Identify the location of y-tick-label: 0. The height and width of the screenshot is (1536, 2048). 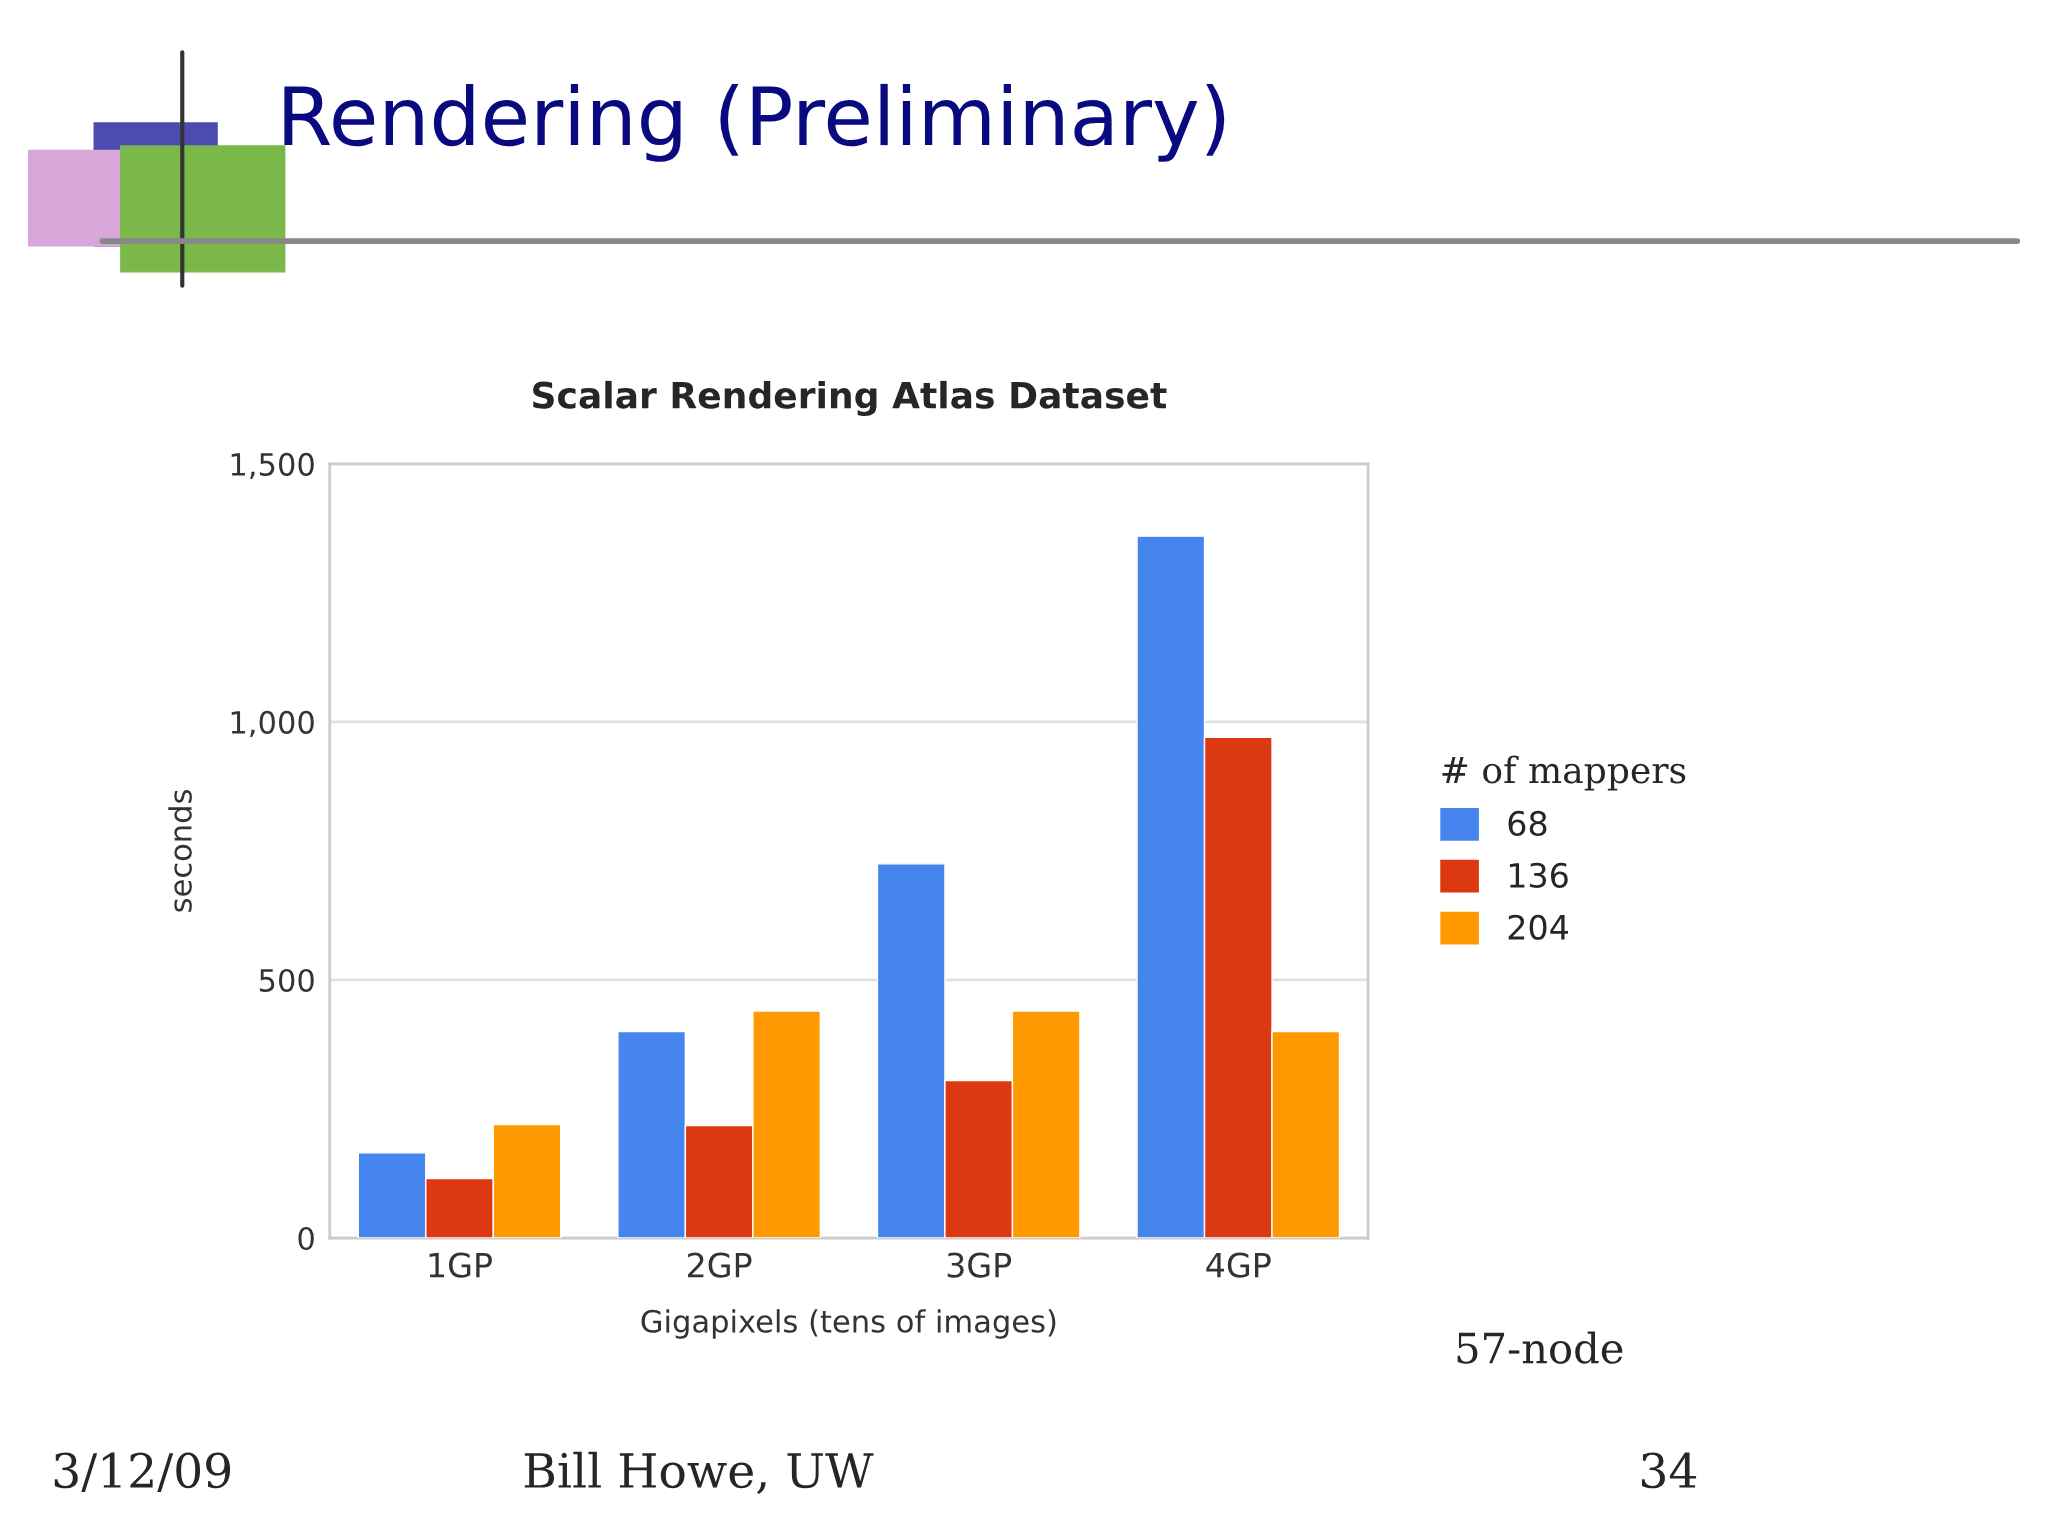
(306, 1238).